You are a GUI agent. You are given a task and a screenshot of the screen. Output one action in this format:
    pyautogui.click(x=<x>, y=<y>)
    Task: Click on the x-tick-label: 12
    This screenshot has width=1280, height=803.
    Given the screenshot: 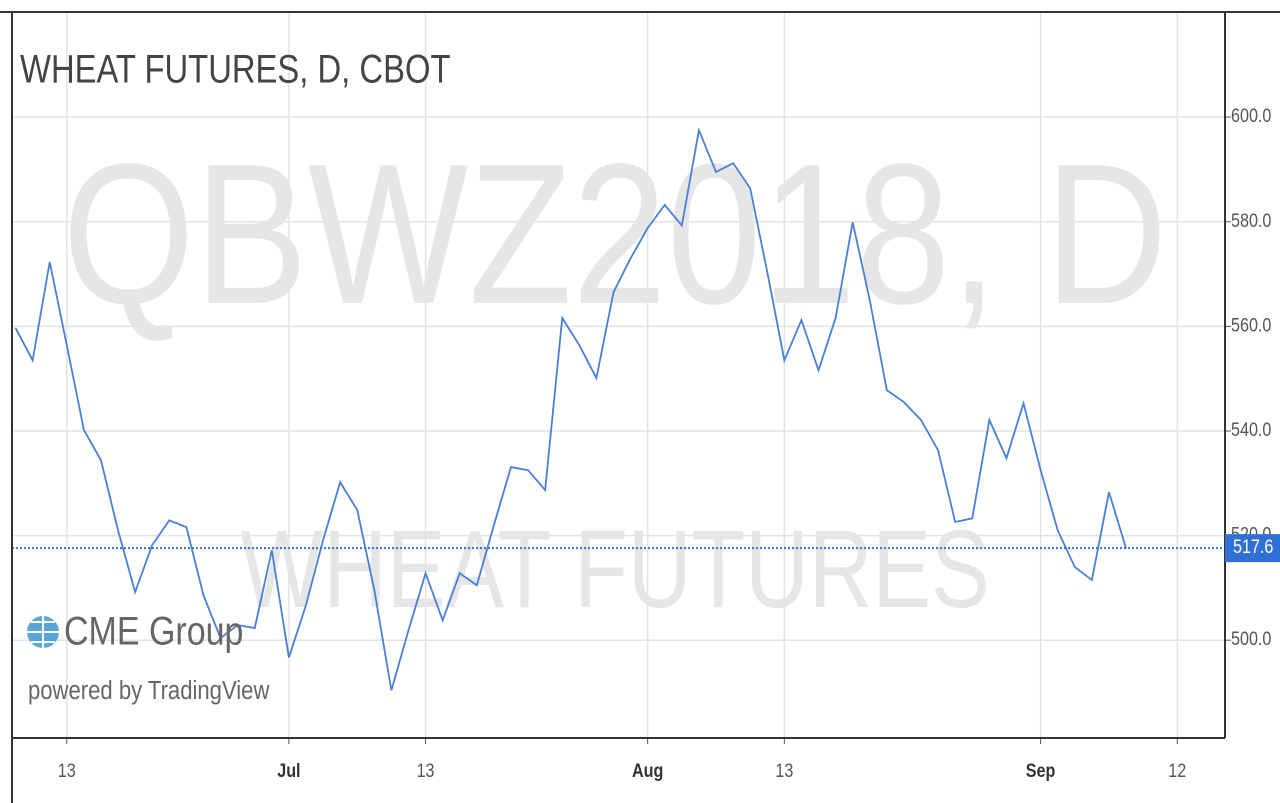 What is the action you would take?
    pyautogui.click(x=1177, y=771)
    